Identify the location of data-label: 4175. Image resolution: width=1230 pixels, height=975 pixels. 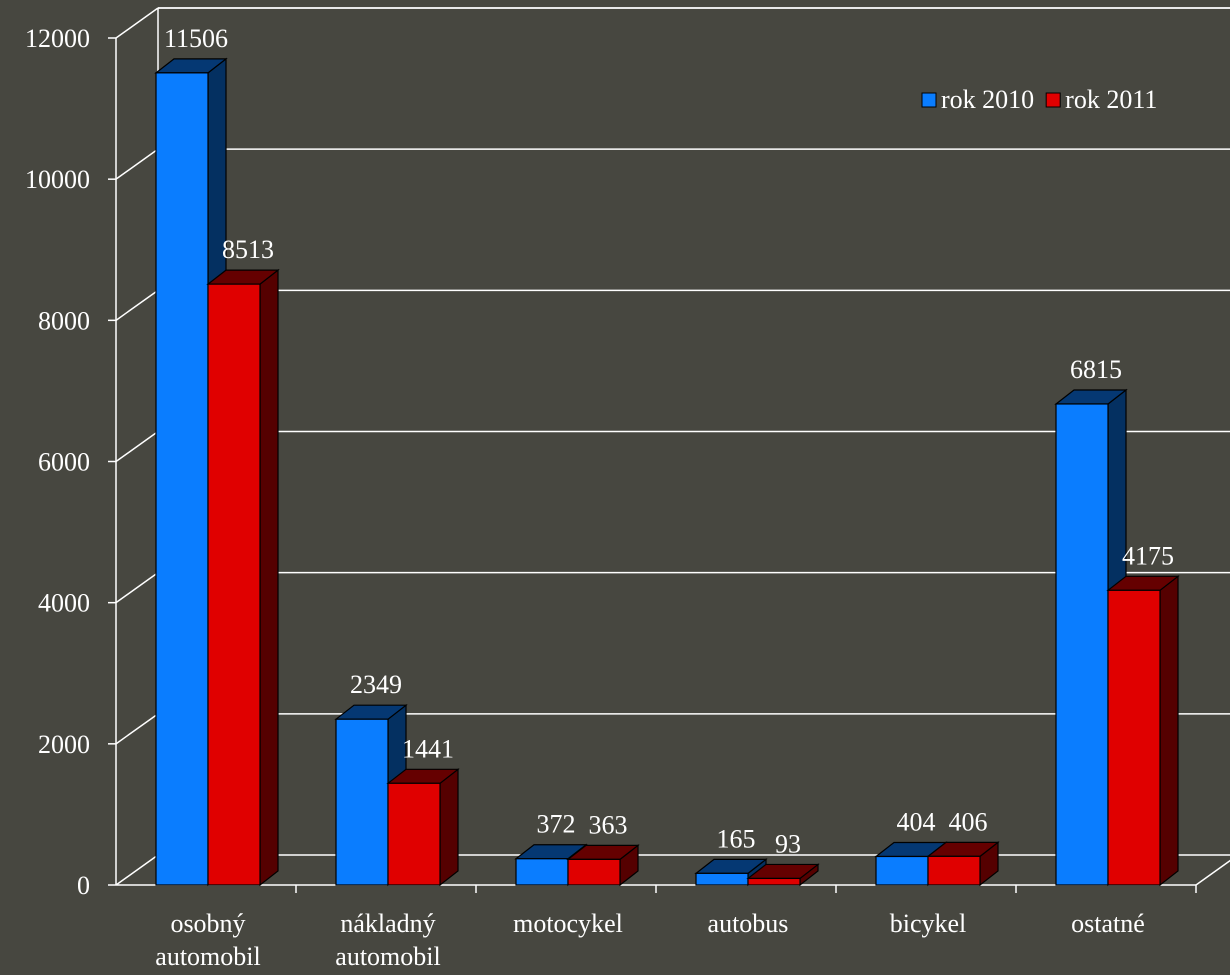
(1148, 555).